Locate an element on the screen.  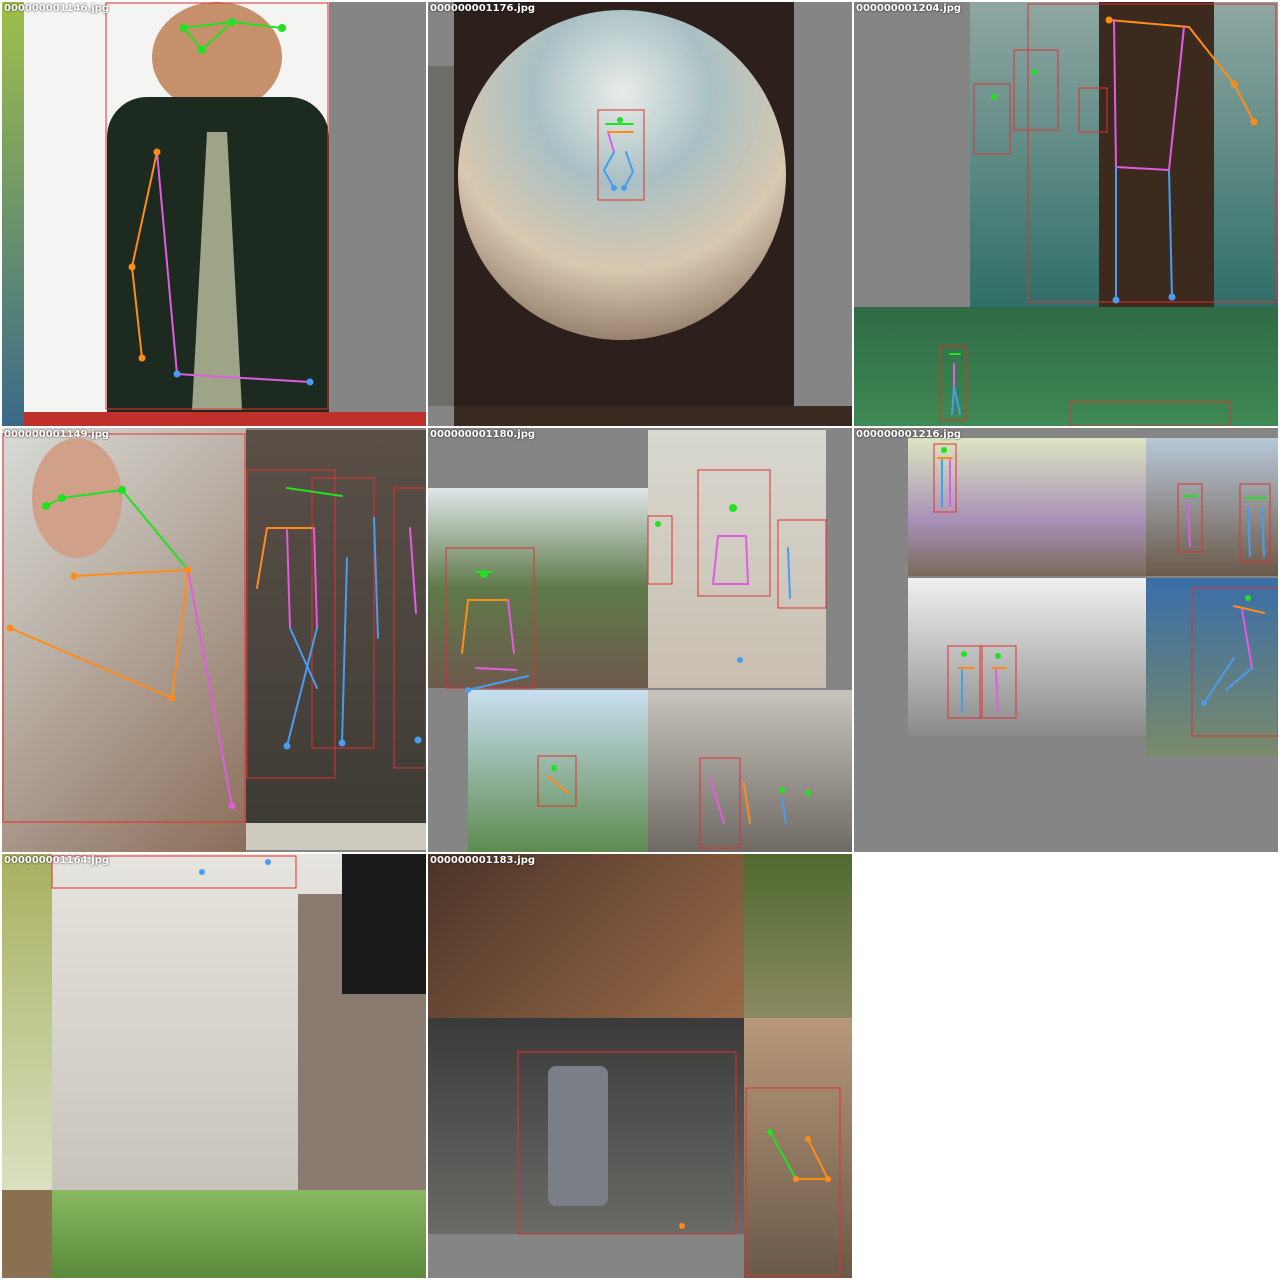
photo-ski is located at coordinates (558, 771).